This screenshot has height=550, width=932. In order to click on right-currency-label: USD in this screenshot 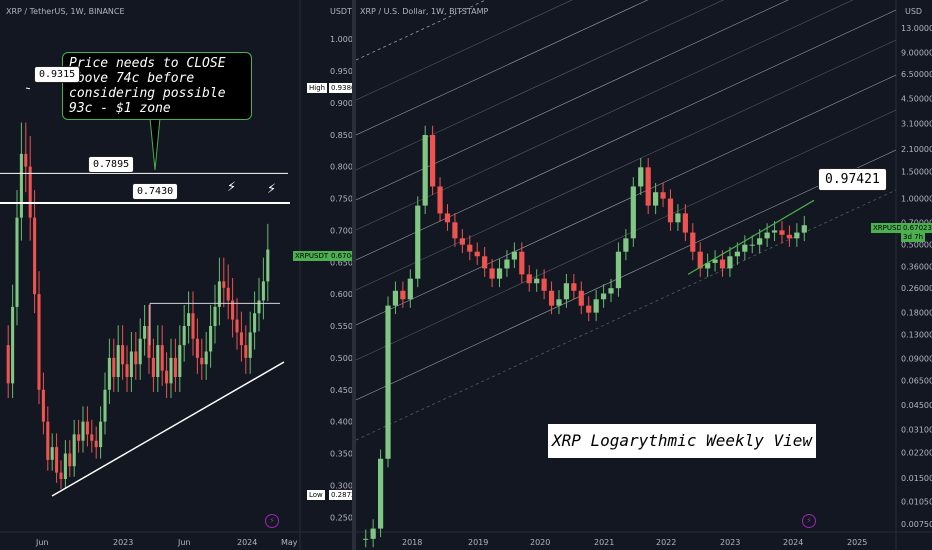, I will do `click(914, 11)`.